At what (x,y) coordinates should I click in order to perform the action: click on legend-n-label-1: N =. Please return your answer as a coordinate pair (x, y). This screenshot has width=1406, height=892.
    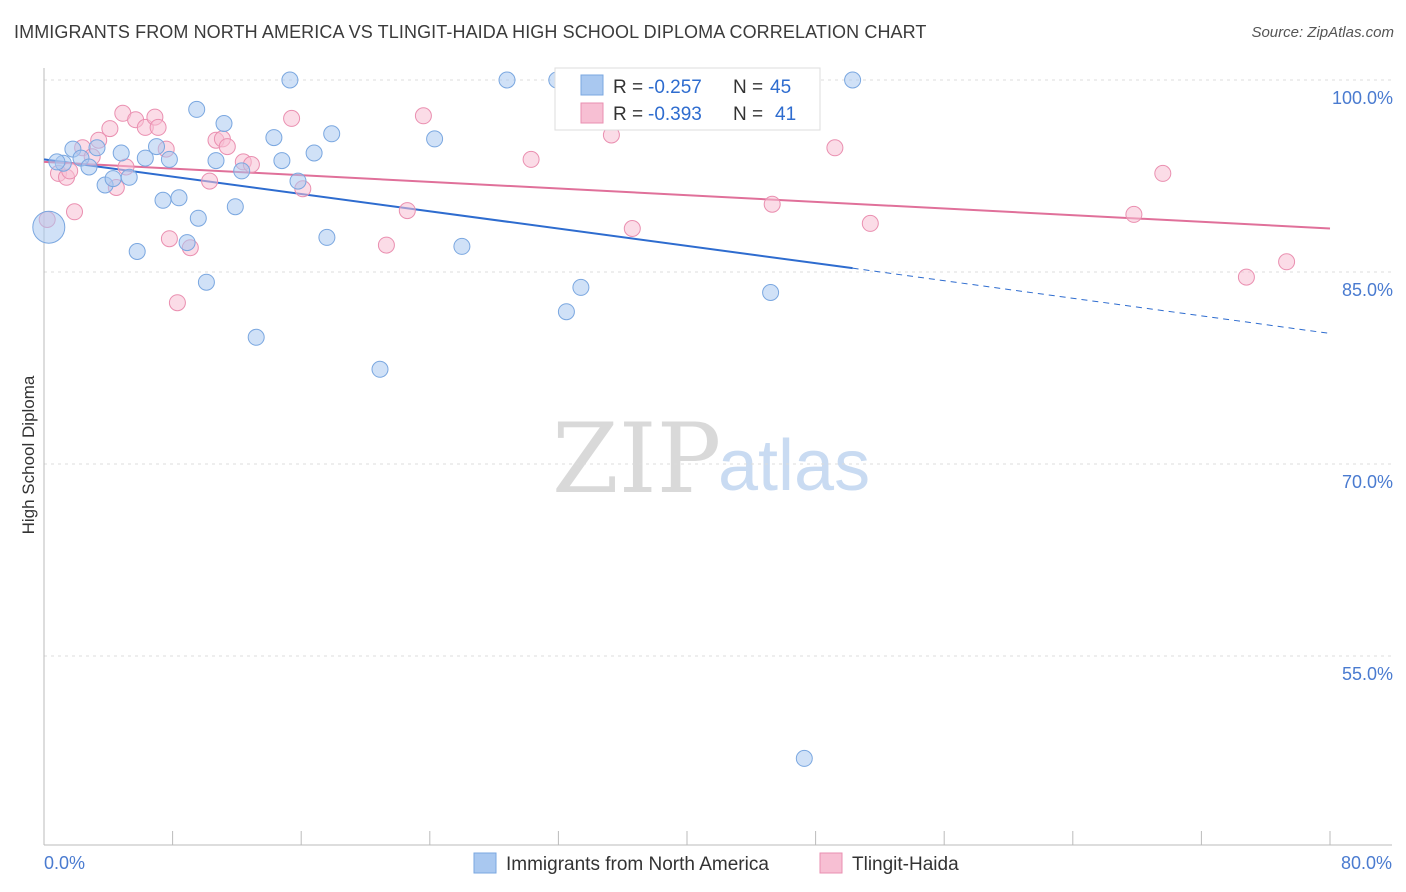
    Looking at the image, I should click on (748, 87).